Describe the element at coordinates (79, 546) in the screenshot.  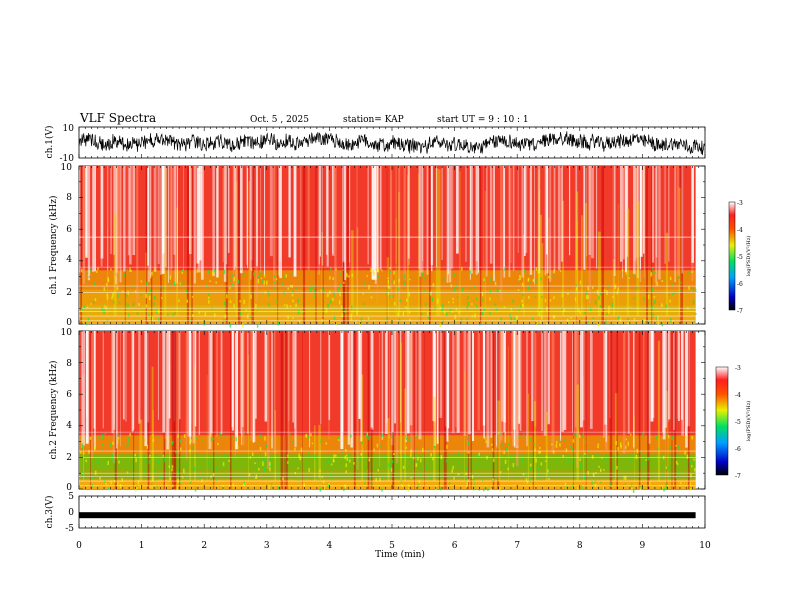
I see `time-tick-label-0: 0` at that location.